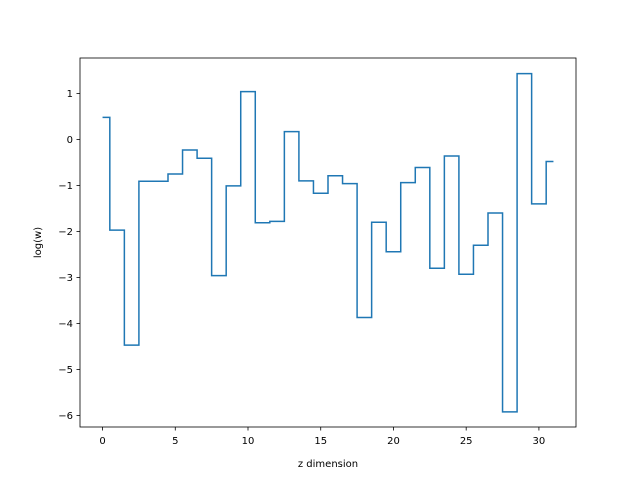  What do you see at coordinates (466, 441) in the screenshot?
I see `x-tick-label: 25` at bounding box center [466, 441].